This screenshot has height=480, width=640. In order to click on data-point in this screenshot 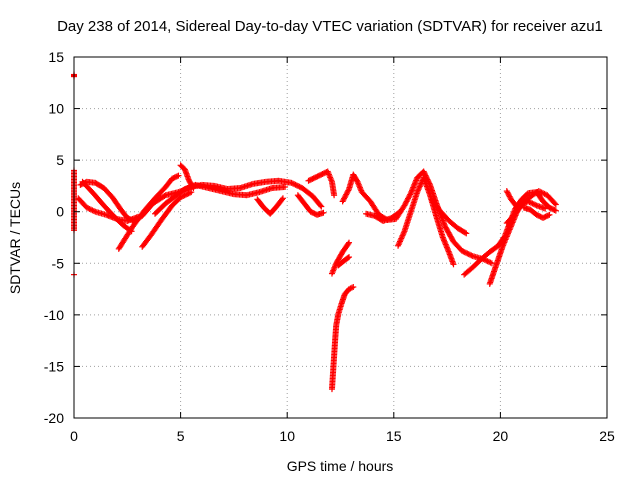, I will do `click(191, 192)`.